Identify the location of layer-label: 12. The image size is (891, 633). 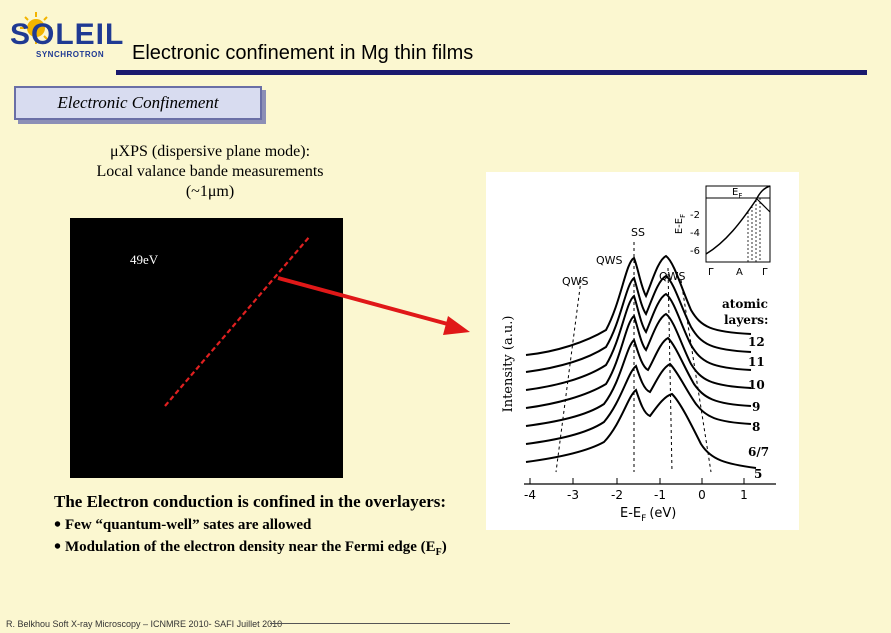
(756, 342).